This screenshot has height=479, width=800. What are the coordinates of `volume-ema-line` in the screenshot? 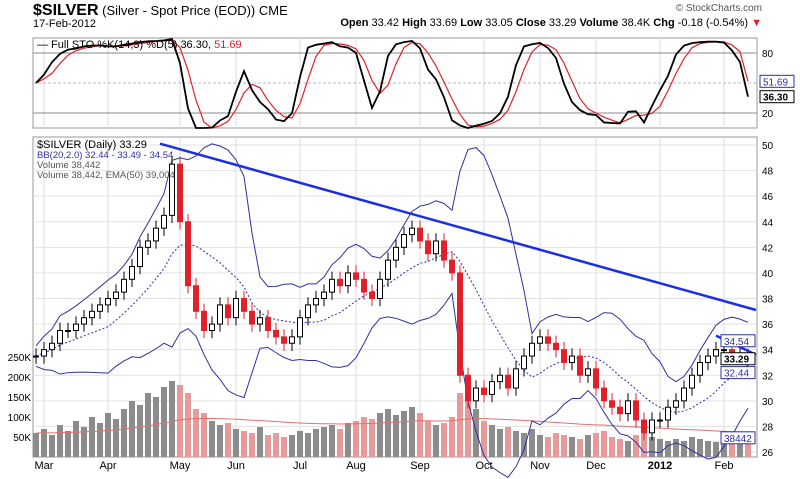 It's located at (392, 425).